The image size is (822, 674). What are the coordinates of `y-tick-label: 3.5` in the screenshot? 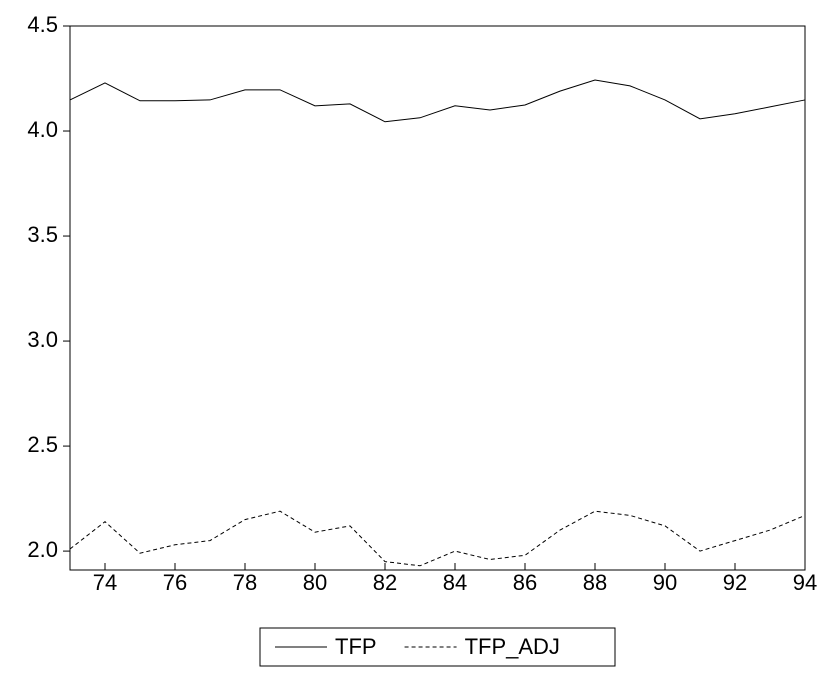 It's located at (42, 234).